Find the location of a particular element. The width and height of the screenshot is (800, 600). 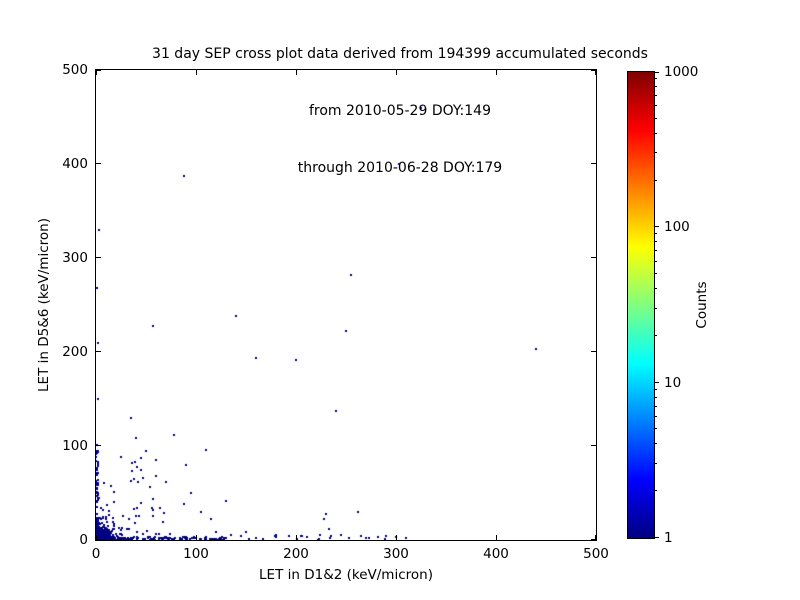

colorbar-tick-label: 1000 is located at coordinates (681, 72).